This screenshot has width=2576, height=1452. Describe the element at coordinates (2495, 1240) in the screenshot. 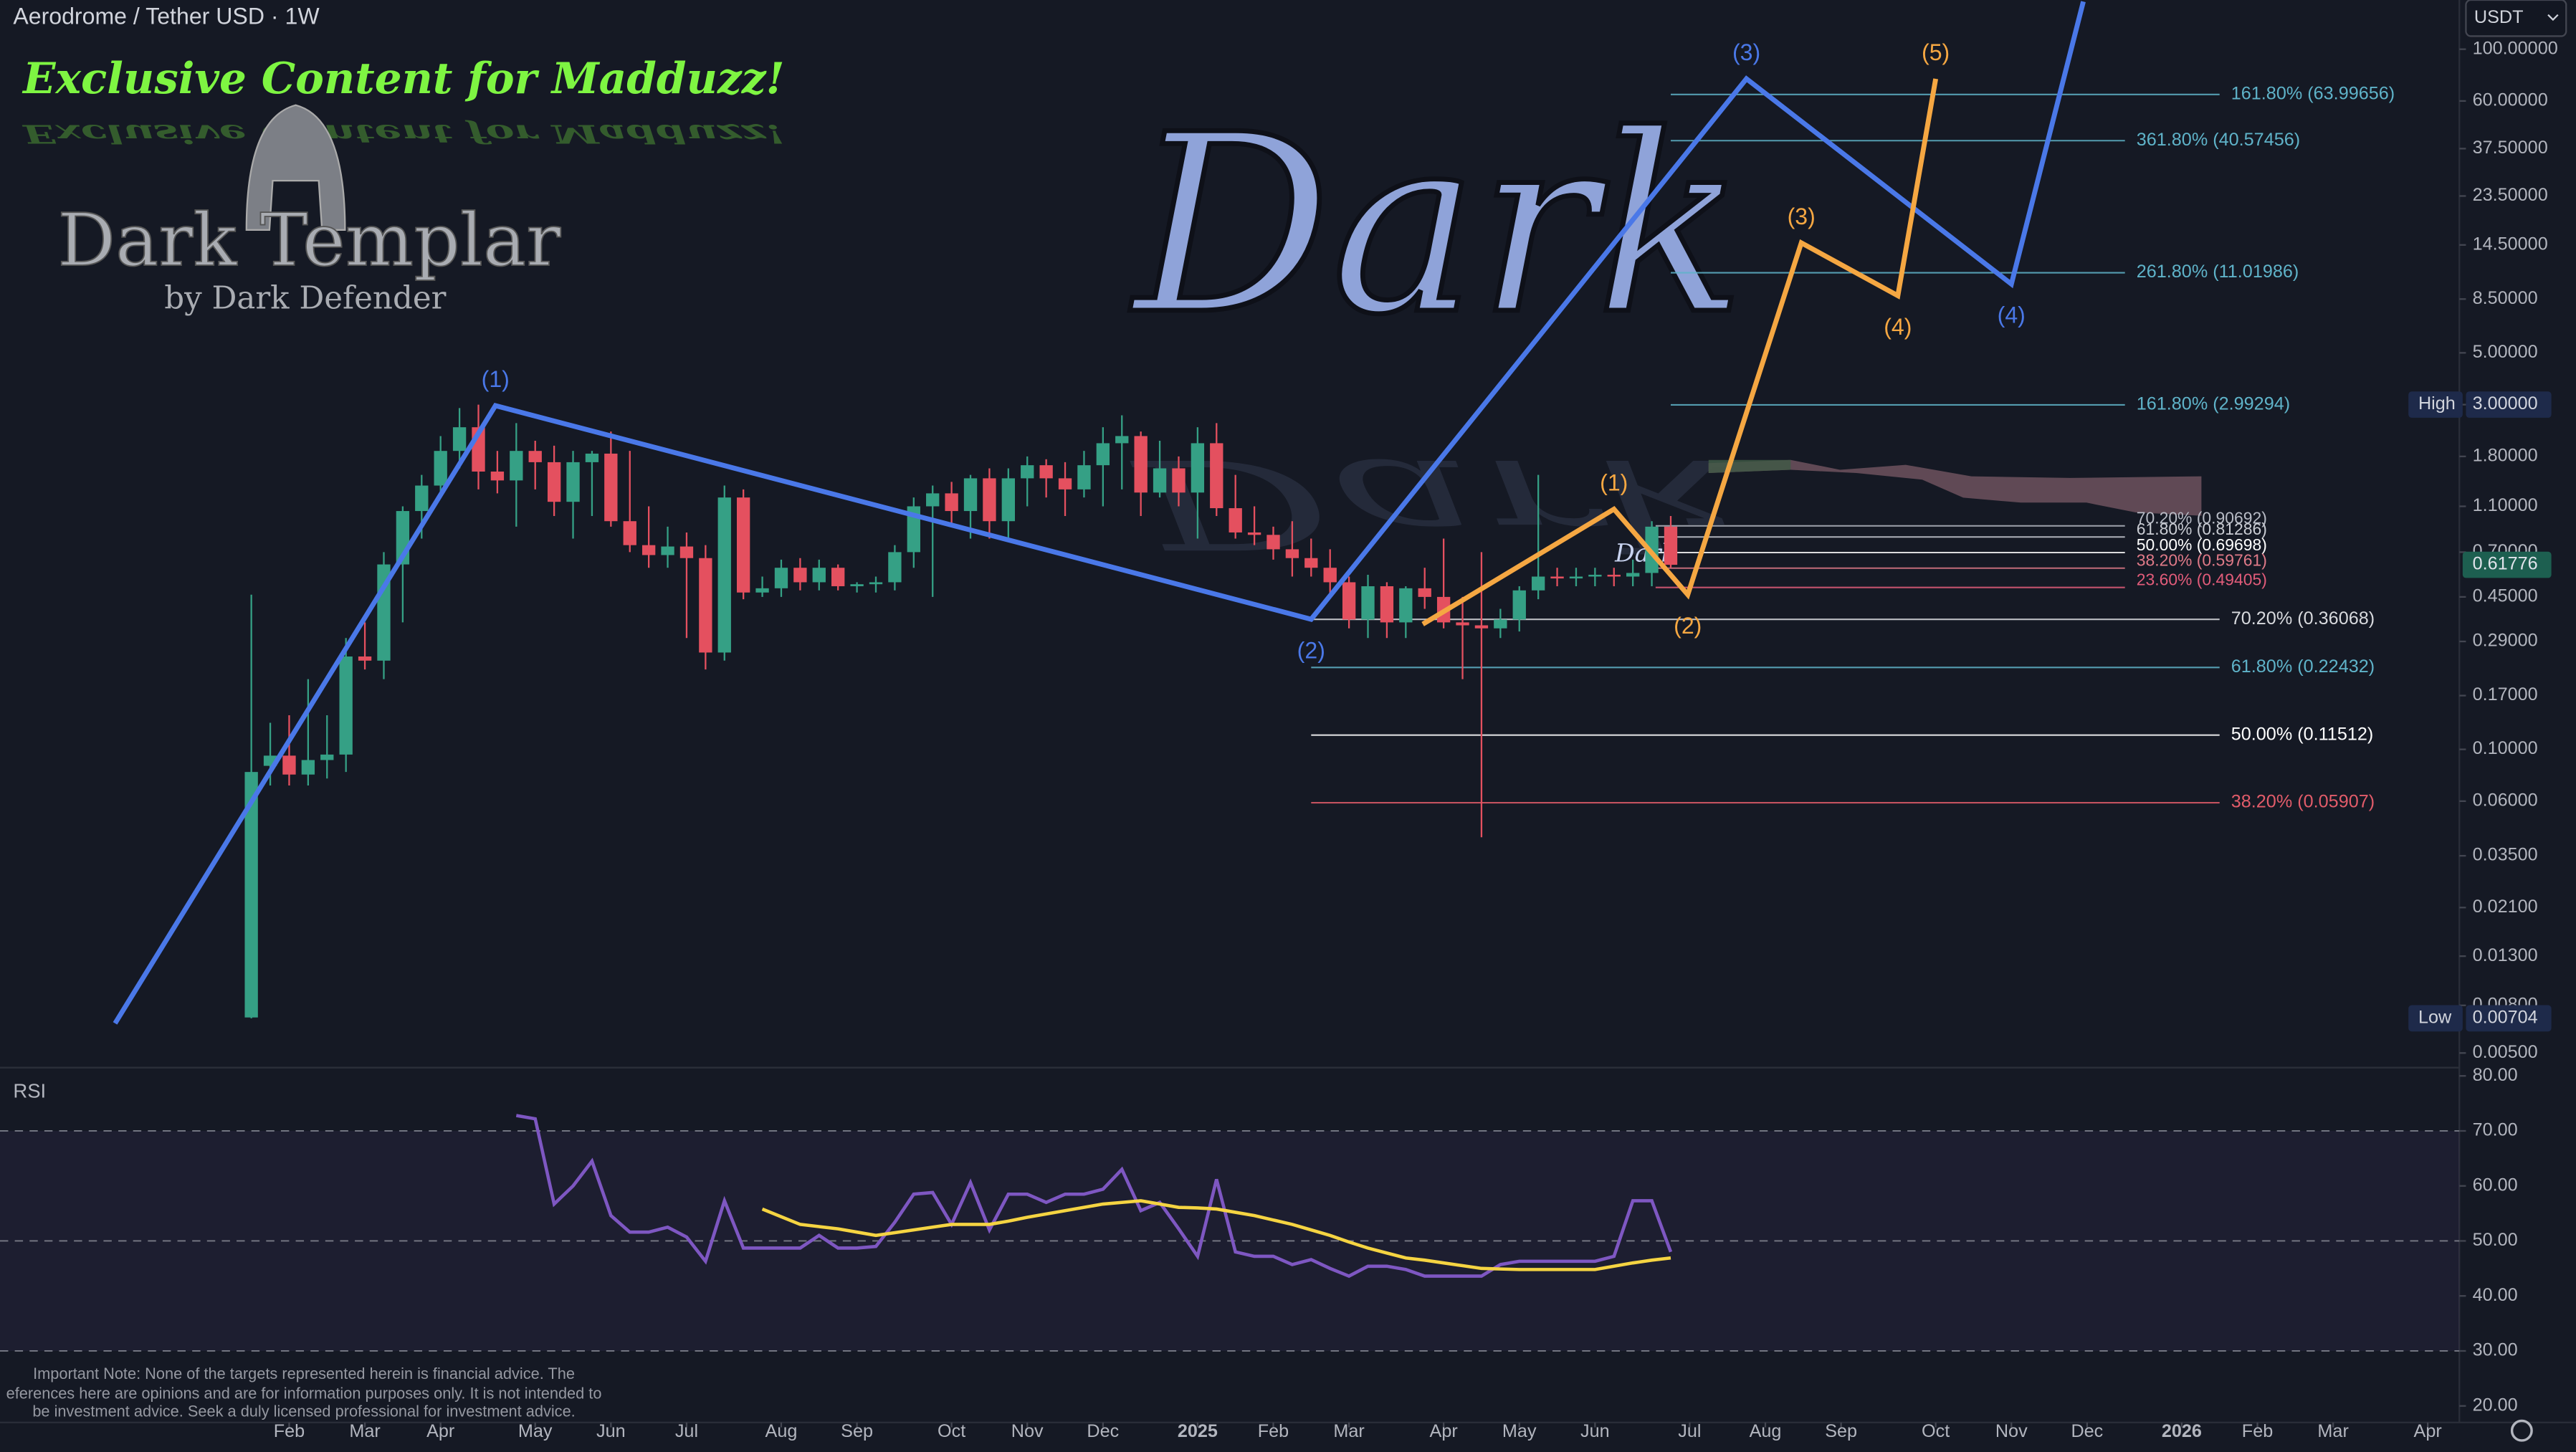

I see `rsi-tick-label: 50.00` at that location.